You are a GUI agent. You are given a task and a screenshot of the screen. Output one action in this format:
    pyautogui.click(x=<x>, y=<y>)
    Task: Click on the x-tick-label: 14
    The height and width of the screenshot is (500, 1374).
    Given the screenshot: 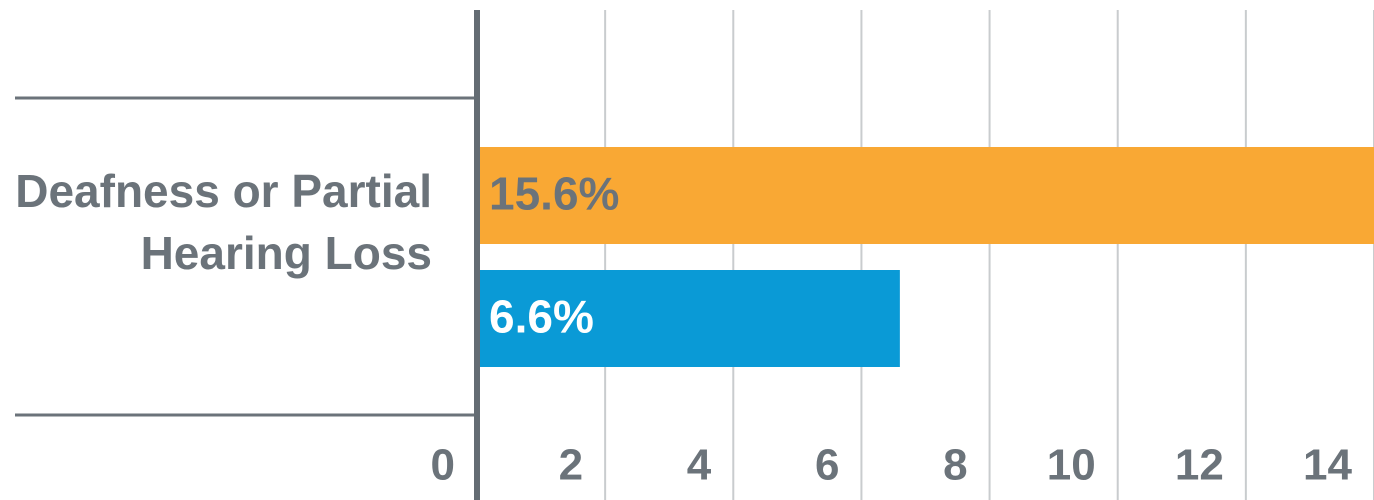 What is the action you would take?
    pyautogui.click(x=1327, y=465)
    